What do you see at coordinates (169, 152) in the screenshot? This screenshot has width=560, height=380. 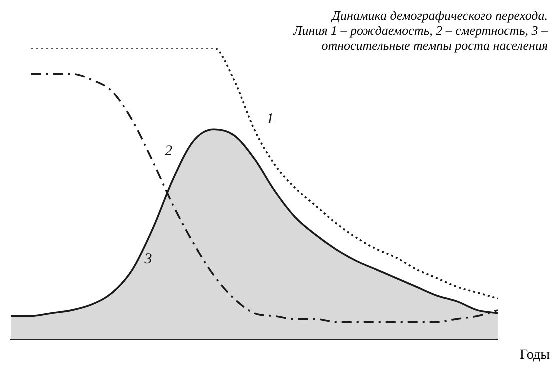 I see `series-label: 2` at bounding box center [169, 152].